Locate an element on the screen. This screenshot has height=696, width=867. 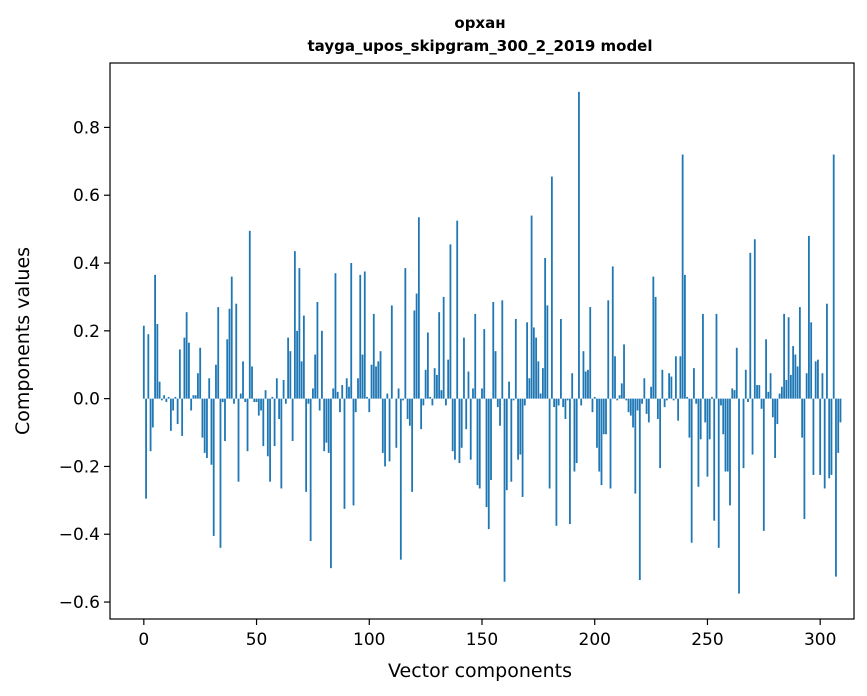
y-tick-label: −0.6 is located at coordinates (79, 603).